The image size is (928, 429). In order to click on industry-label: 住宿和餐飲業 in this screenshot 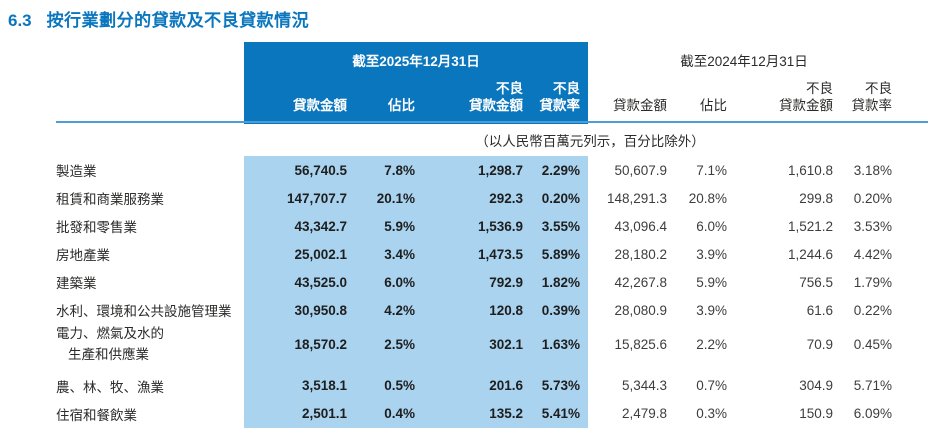, I will do `click(96, 415)`.